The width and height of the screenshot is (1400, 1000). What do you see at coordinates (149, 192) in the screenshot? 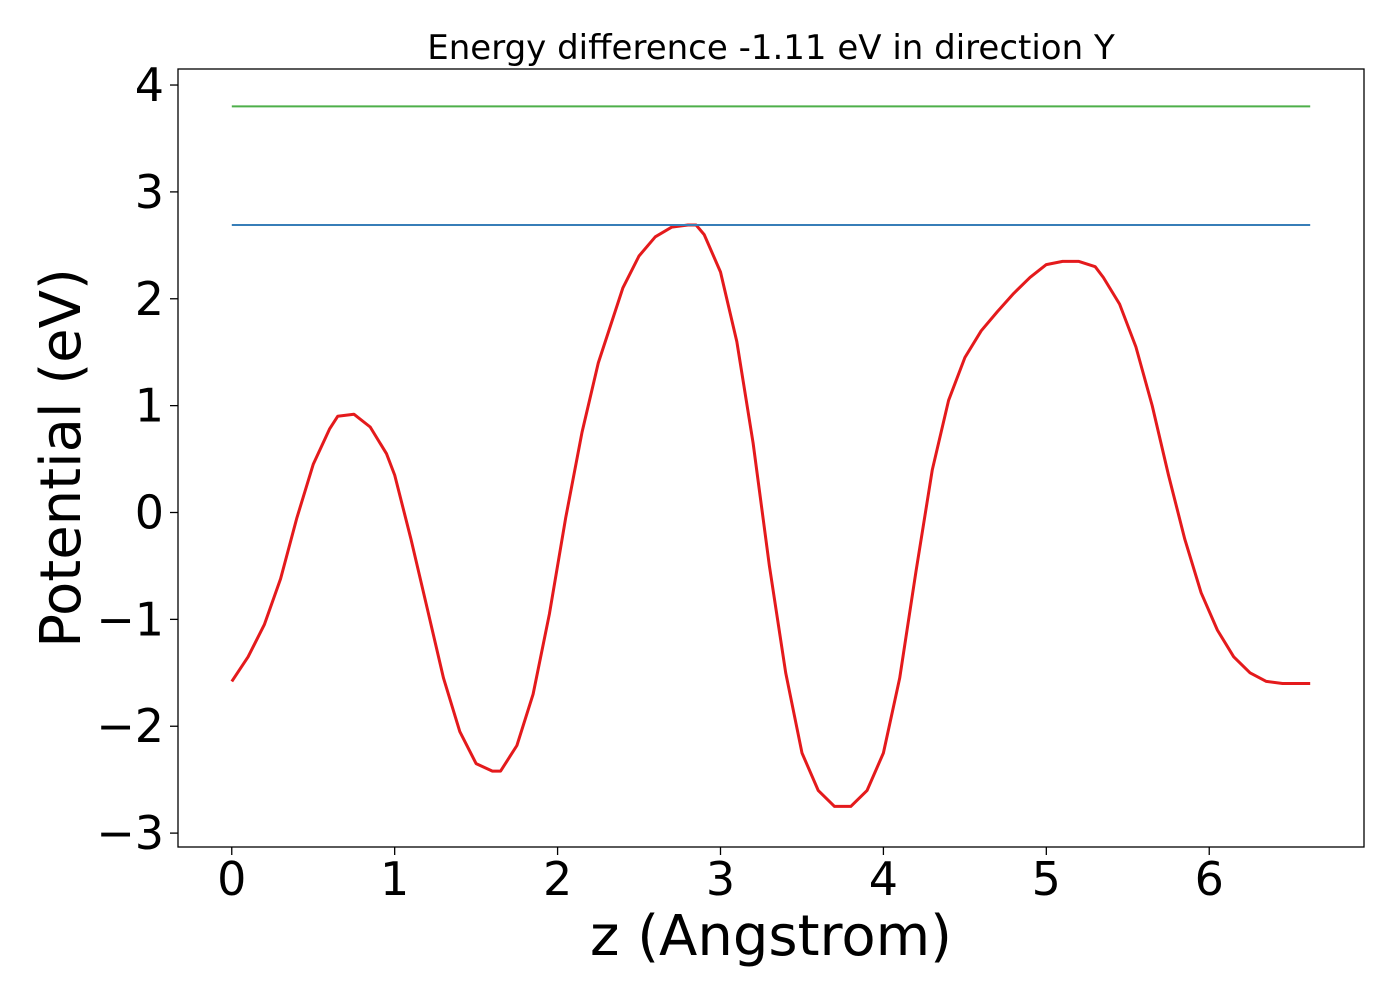
I see `y-tick-label: 3` at bounding box center [149, 192].